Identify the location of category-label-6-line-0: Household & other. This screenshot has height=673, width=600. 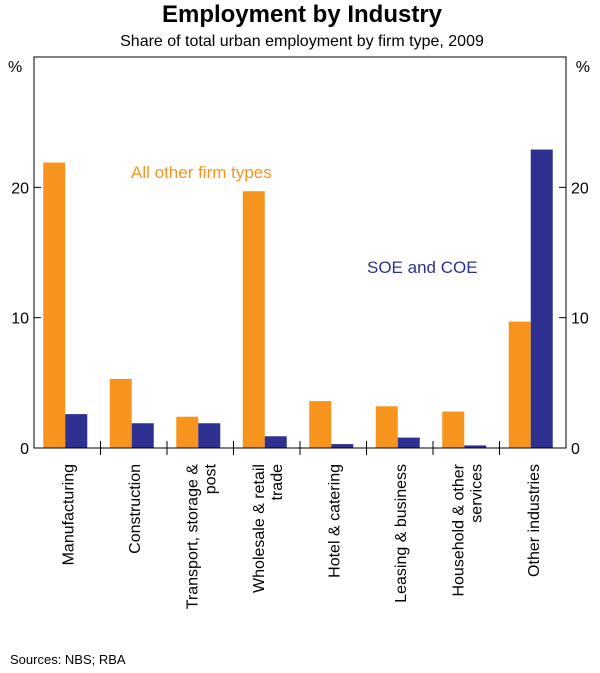
(458, 529).